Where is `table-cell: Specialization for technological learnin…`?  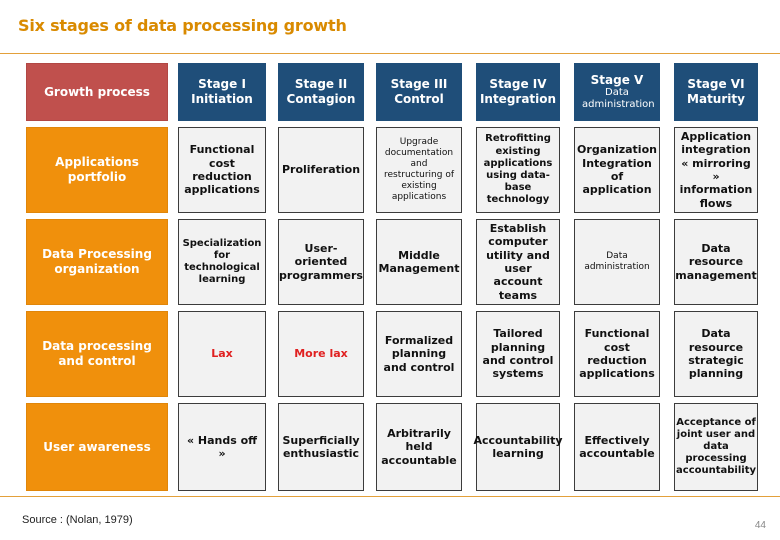 table-cell: Specialization for technological learnin… is located at coordinates (222, 262).